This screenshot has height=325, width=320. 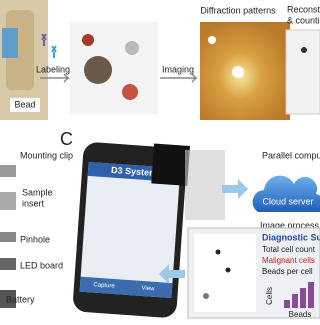 I want to click on phone-screen, so click(x=130, y=230).